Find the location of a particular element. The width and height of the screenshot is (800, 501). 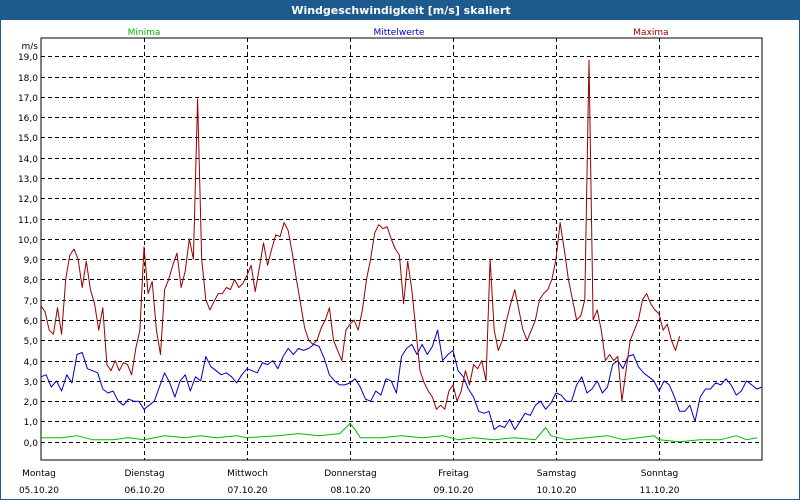

x-day-label: Dienstag is located at coordinates (144, 474).